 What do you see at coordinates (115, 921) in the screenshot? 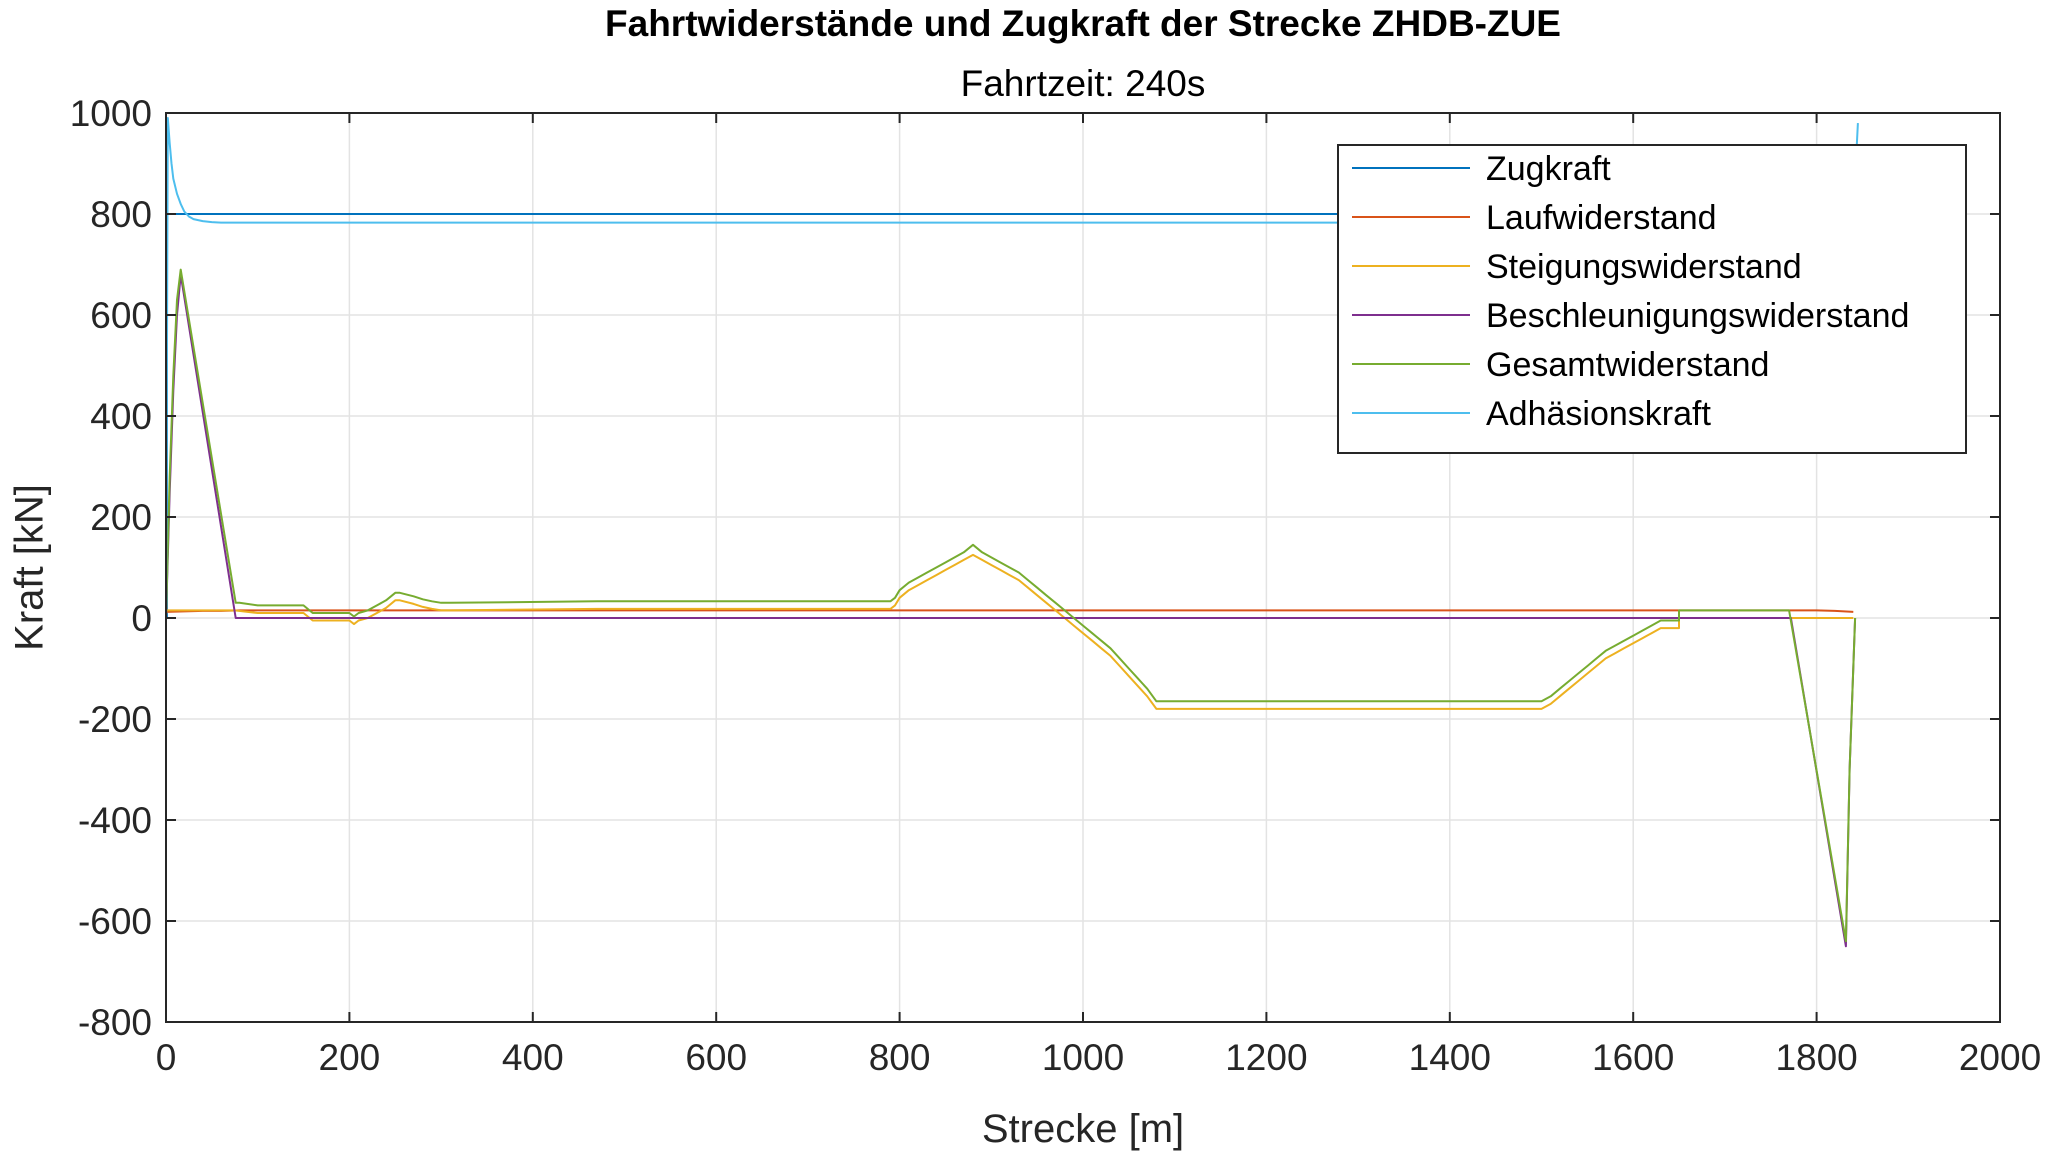
I see `y-tick-label: -600` at bounding box center [115, 921].